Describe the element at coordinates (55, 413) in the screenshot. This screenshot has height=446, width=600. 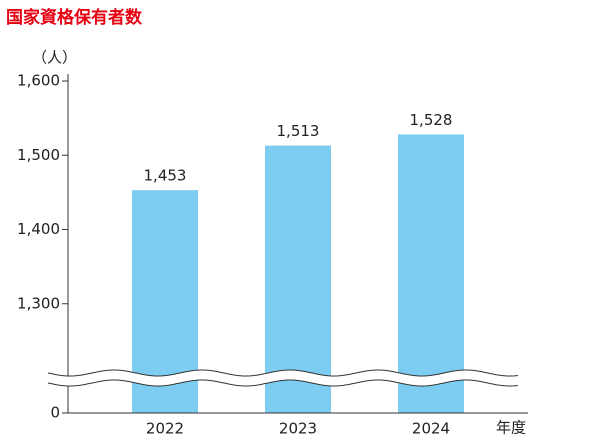
I see `y-tick-label: 0` at that location.